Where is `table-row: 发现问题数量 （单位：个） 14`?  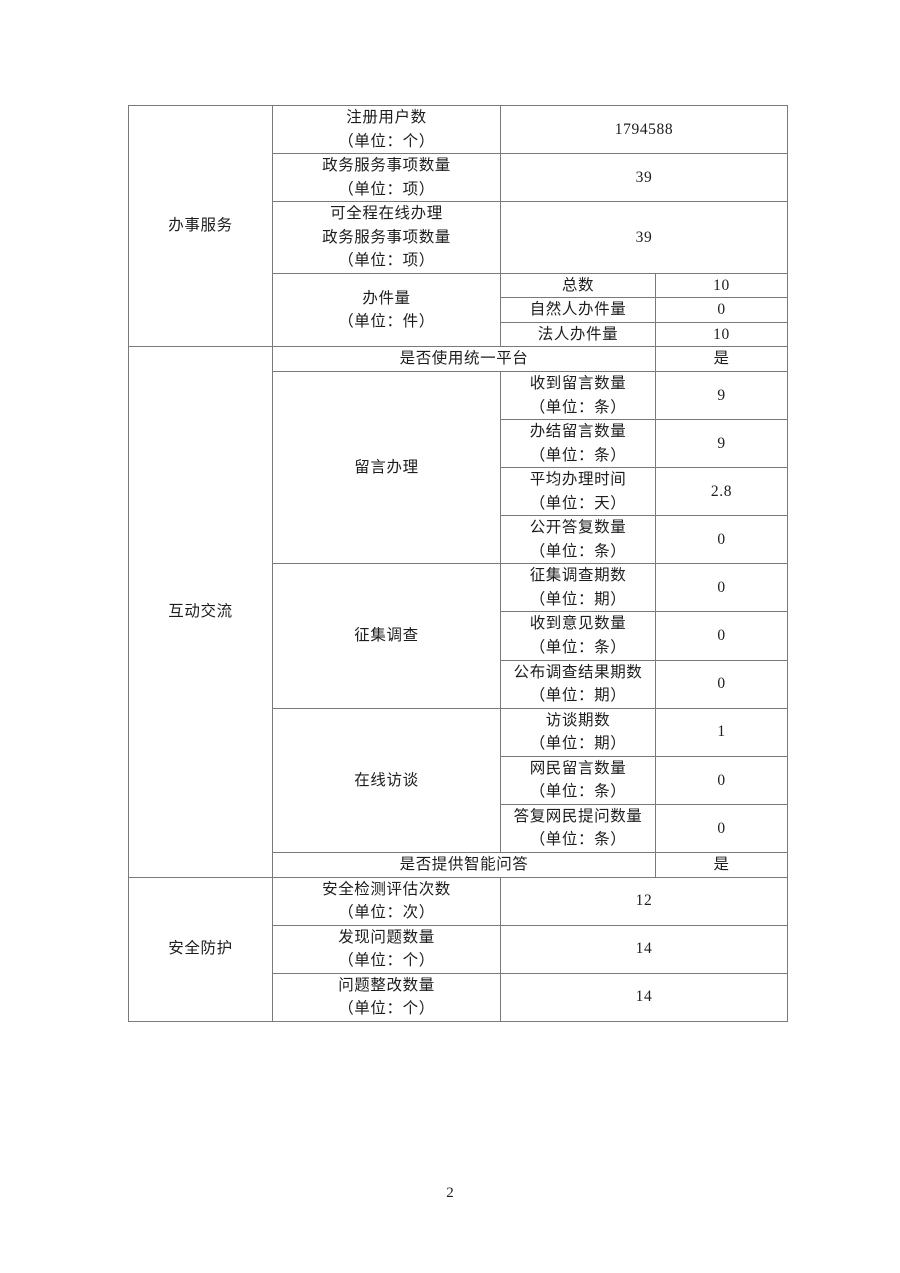 table-row: 发现问题数量 （单位：个） 14 is located at coordinates (459, 949).